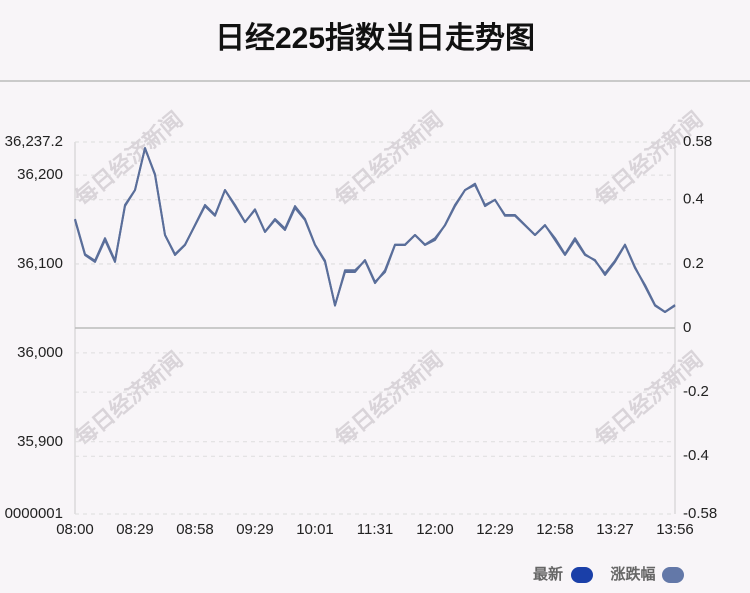 This screenshot has height=593, width=750. What do you see at coordinates (548, 574) in the screenshot?
I see `legend-label: 最新` at bounding box center [548, 574].